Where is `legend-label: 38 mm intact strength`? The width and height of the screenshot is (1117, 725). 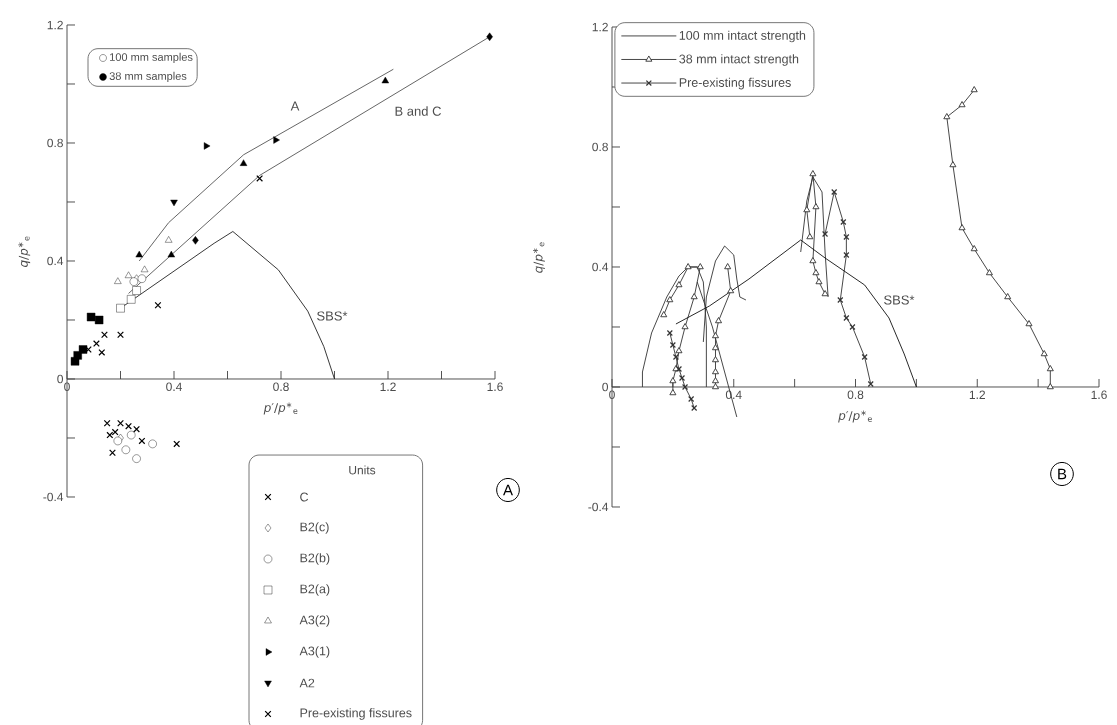 legend-label: 38 mm intact strength is located at coordinates (739, 60).